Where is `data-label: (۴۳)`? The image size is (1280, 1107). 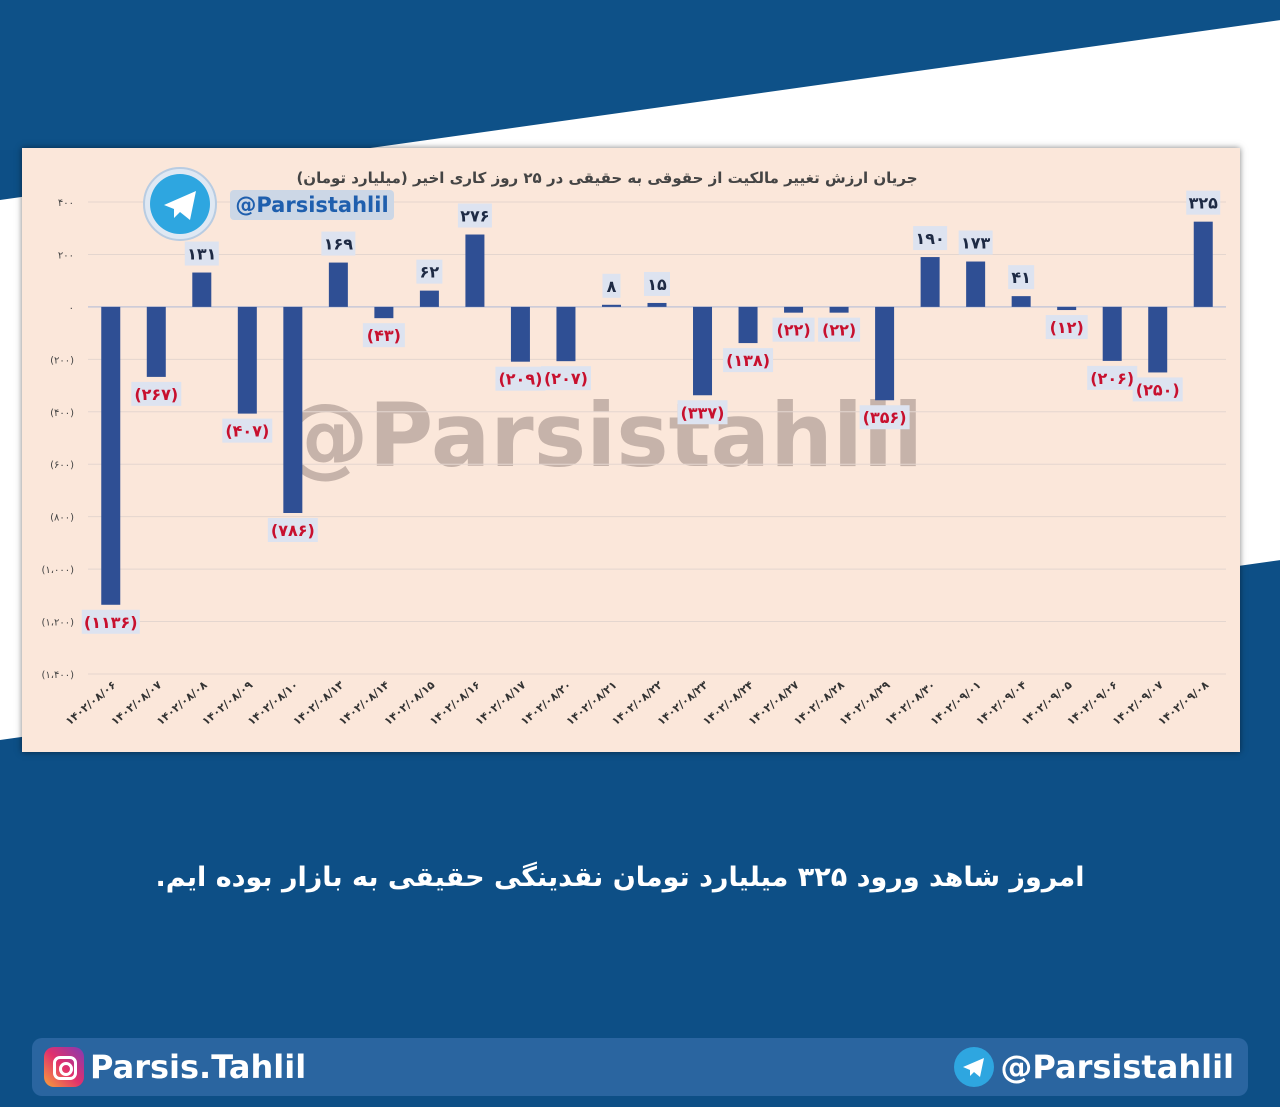
data-label: (۴۳) is located at coordinates (384, 335).